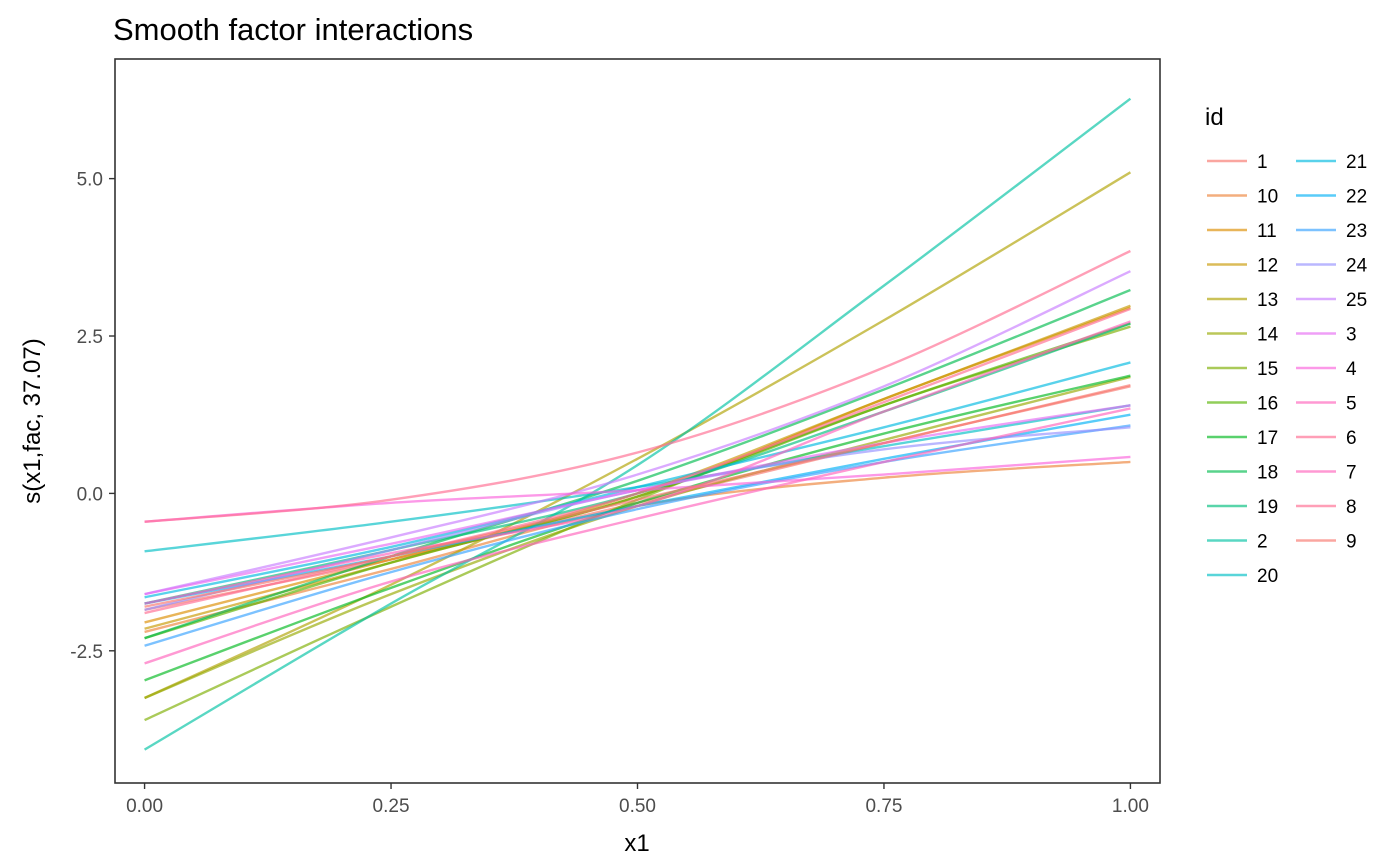 This screenshot has width=1400, height=866. What do you see at coordinates (92, 416) in the screenshot?
I see `y-axis: -2.5 0.0 2.5 5.0` at bounding box center [92, 416].